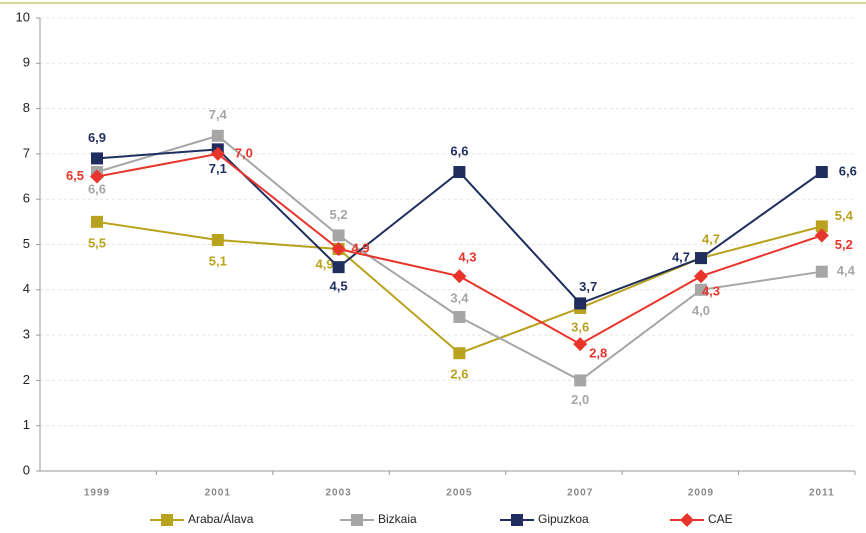 This screenshot has height=533, width=866. Describe the element at coordinates (218, 168) in the screenshot. I see `data-label: 7,1` at that location.